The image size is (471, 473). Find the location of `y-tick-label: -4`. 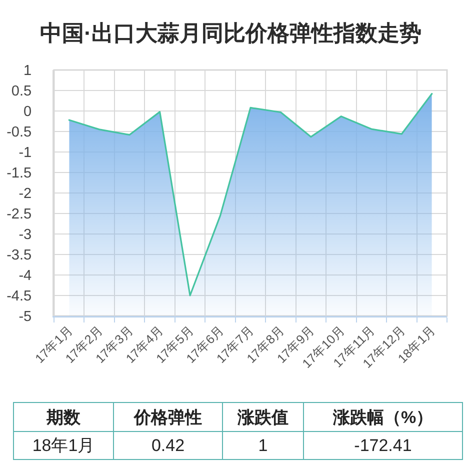

y-tick-label: -4 is located at coordinates (25, 276).